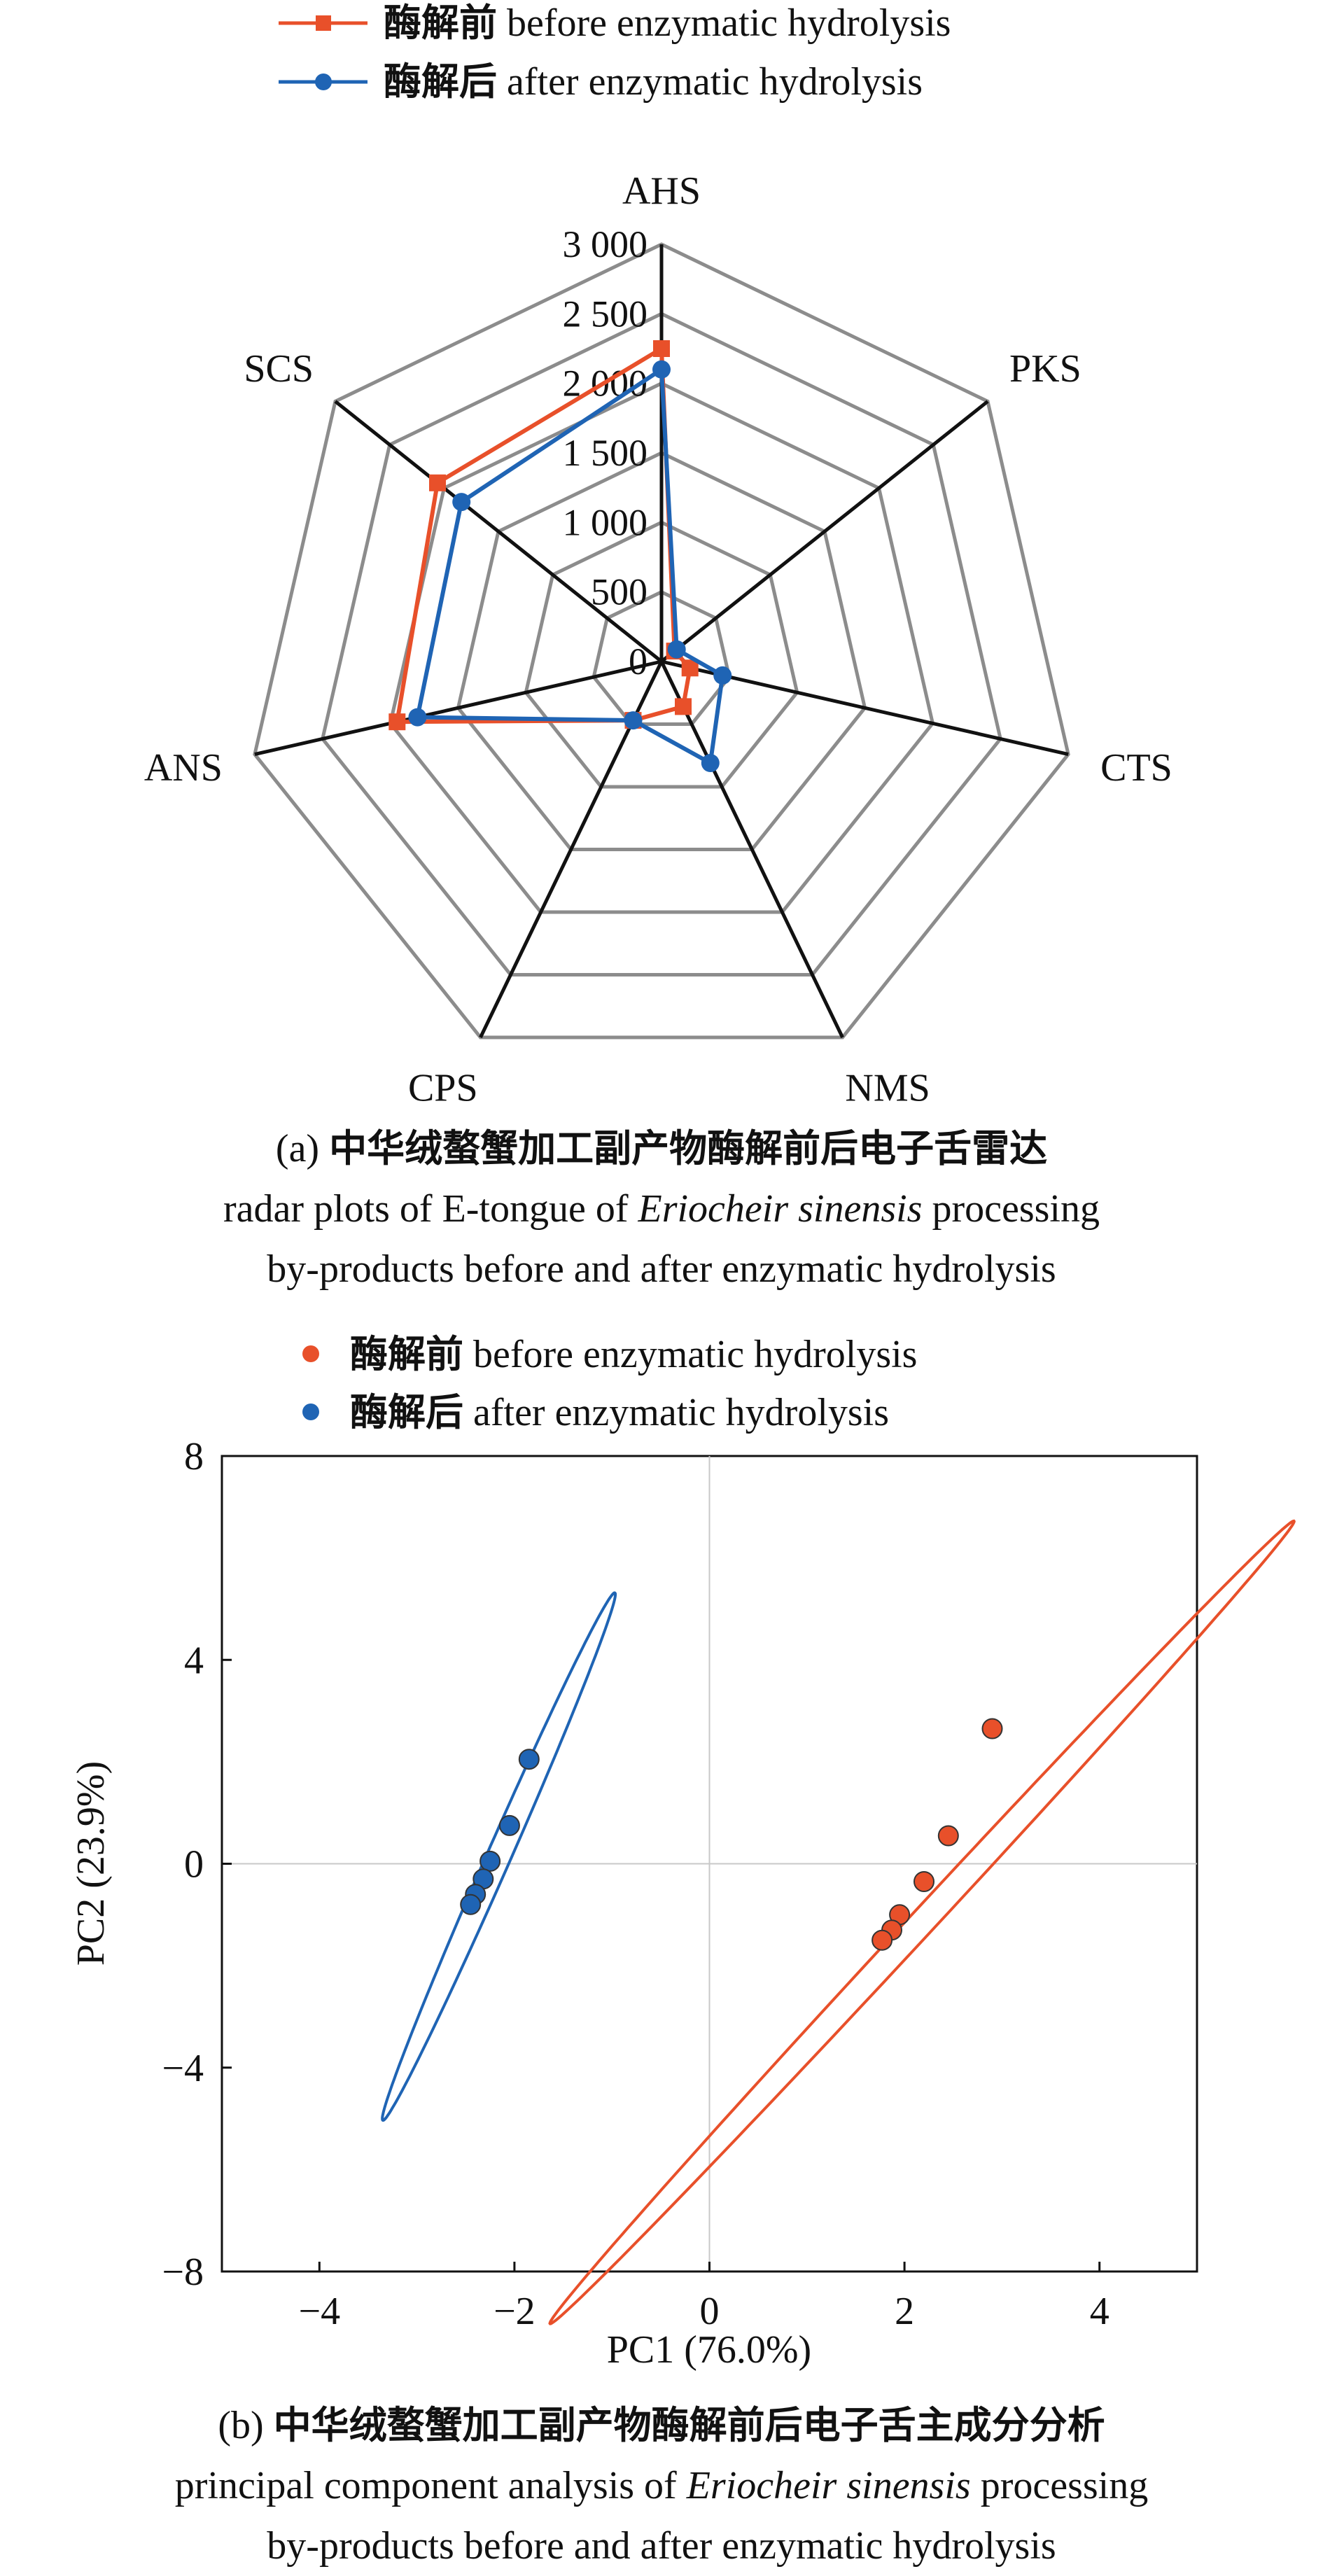 This screenshot has width=1323, height=2576. I want to click on pca-y-tick-label: 4, so click(194, 1660).